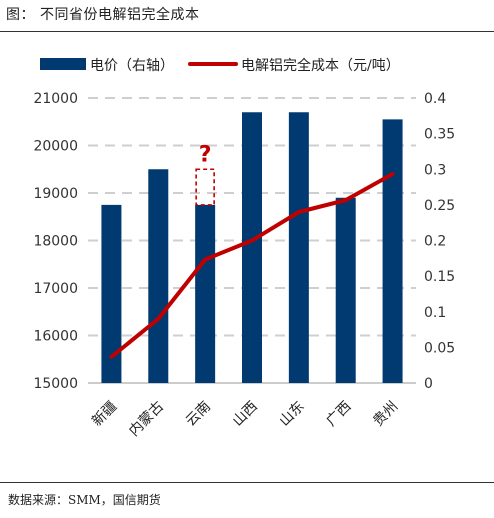 The image size is (494, 518). What do you see at coordinates (103, 15) in the screenshot?
I see `figure-title: 图： 不同省份电解铝完全成本` at bounding box center [103, 15].